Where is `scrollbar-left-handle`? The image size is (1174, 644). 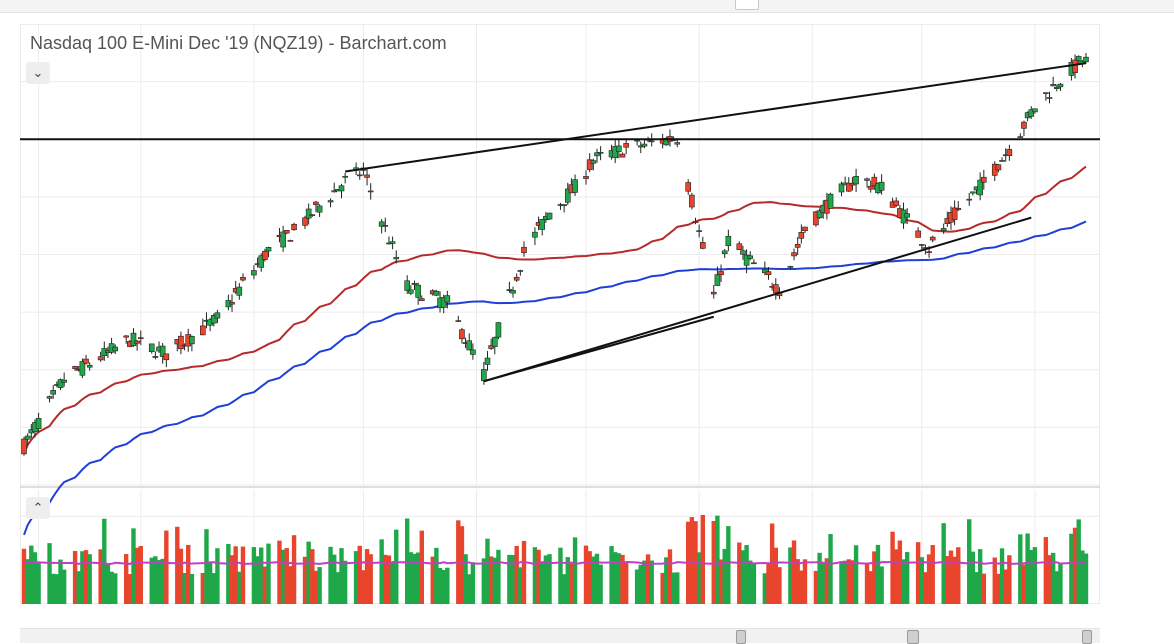
scrollbar-left-handle is located at coordinates (741, 637).